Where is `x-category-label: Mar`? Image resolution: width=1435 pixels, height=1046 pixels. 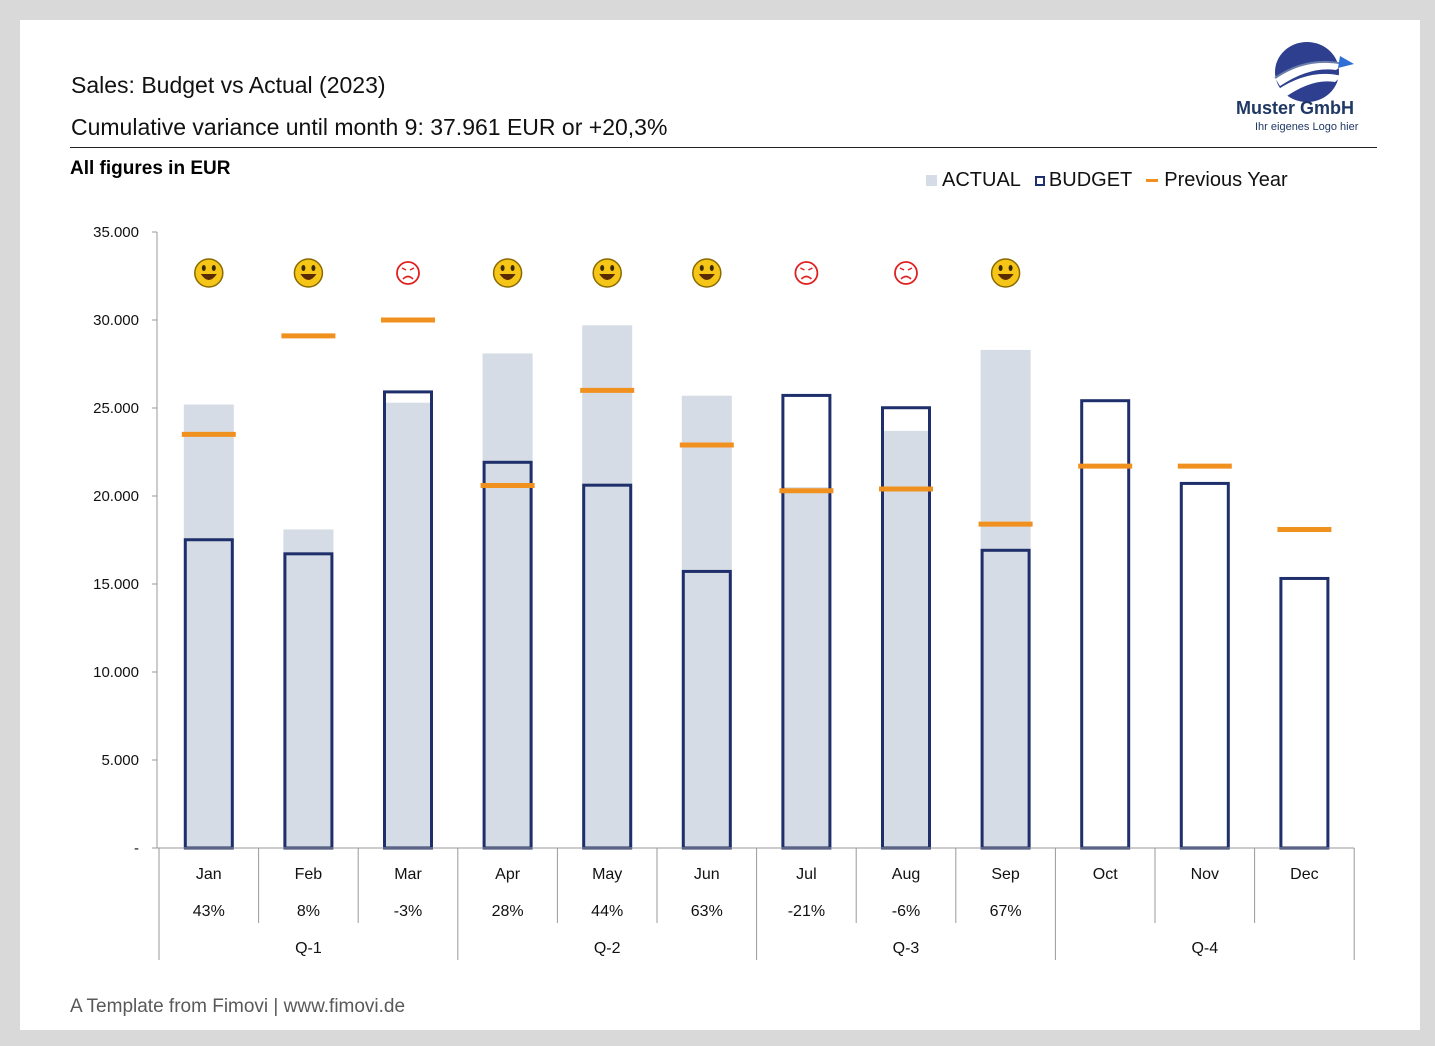 x-category-label: Mar is located at coordinates (408, 874).